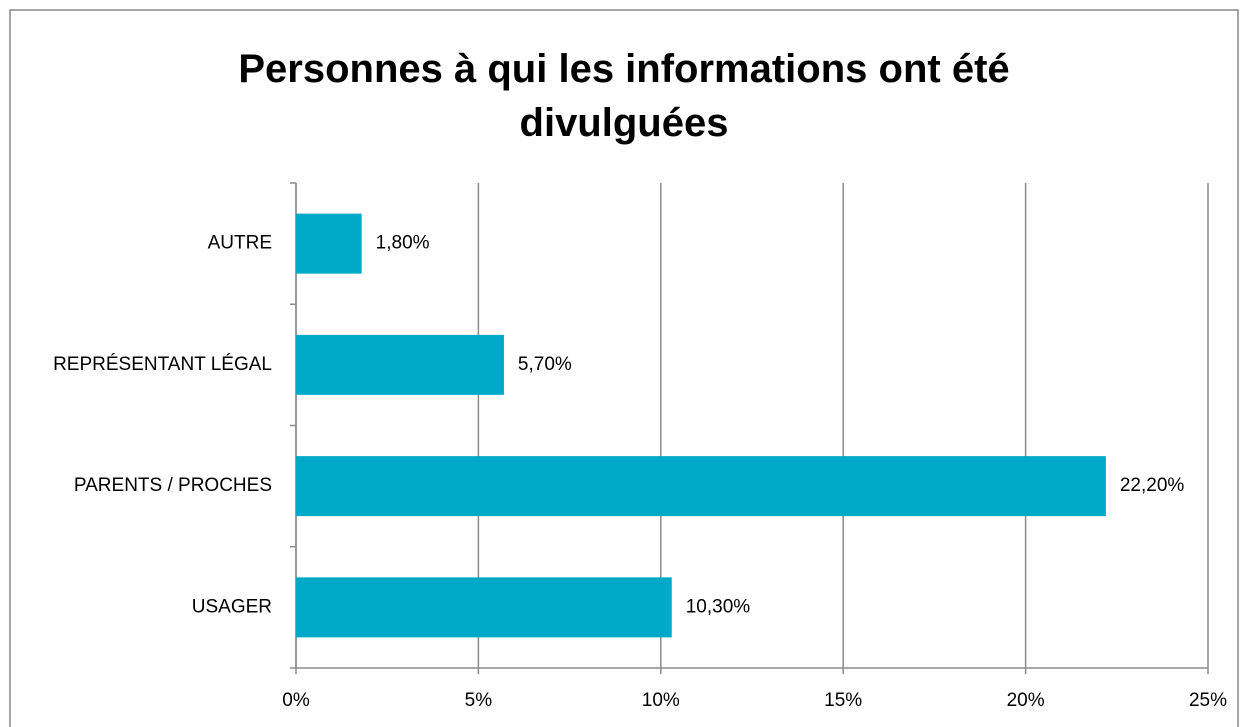 The height and width of the screenshot is (727, 1248). I want to click on x-tick-label: 5%, so click(479, 700).